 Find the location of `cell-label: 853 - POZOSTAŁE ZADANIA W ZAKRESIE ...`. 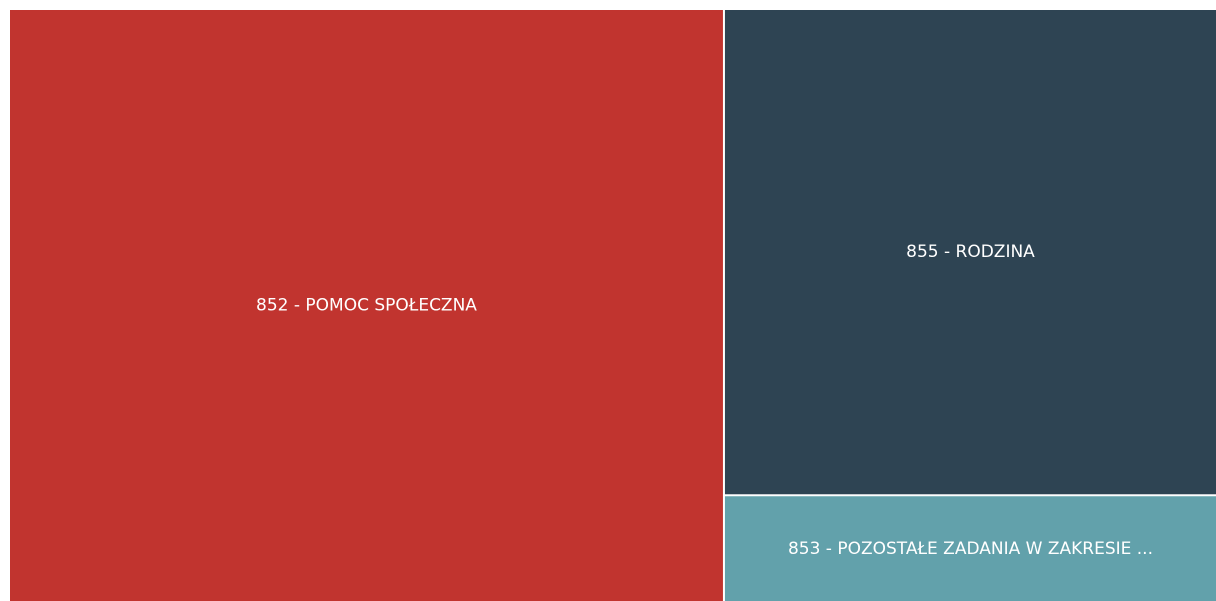

cell-label: 853 - POZOSTAŁE ZADANIA W ZAKRESIE ... is located at coordinates (970, 549).